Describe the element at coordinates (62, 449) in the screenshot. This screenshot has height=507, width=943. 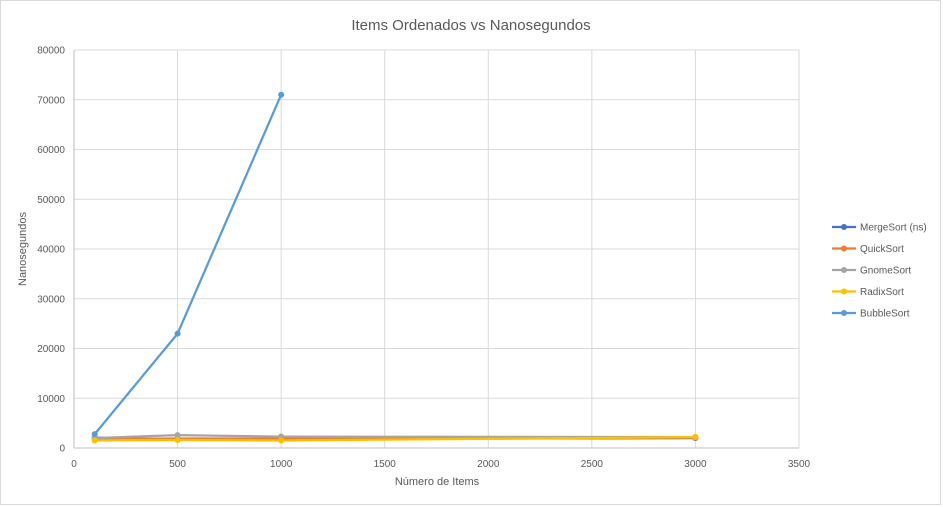
I see `y-tick-label: 0` at that location.